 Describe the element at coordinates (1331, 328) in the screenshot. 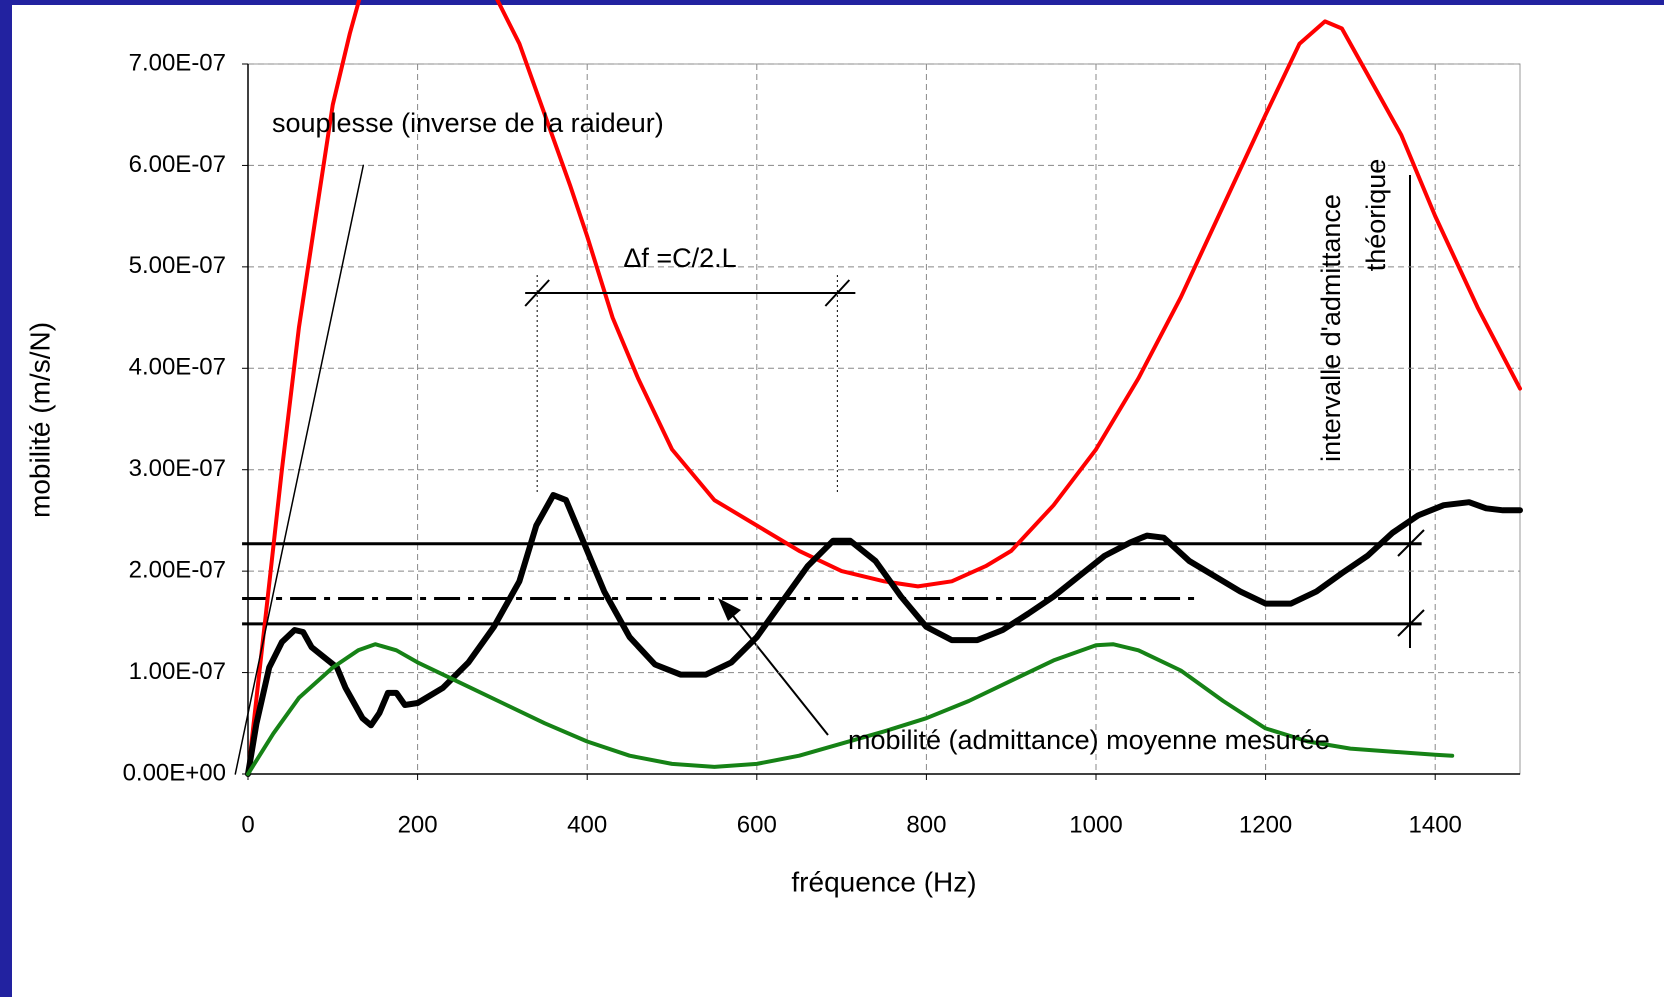

I see `annotation: intervalle d'admittance` at that location.